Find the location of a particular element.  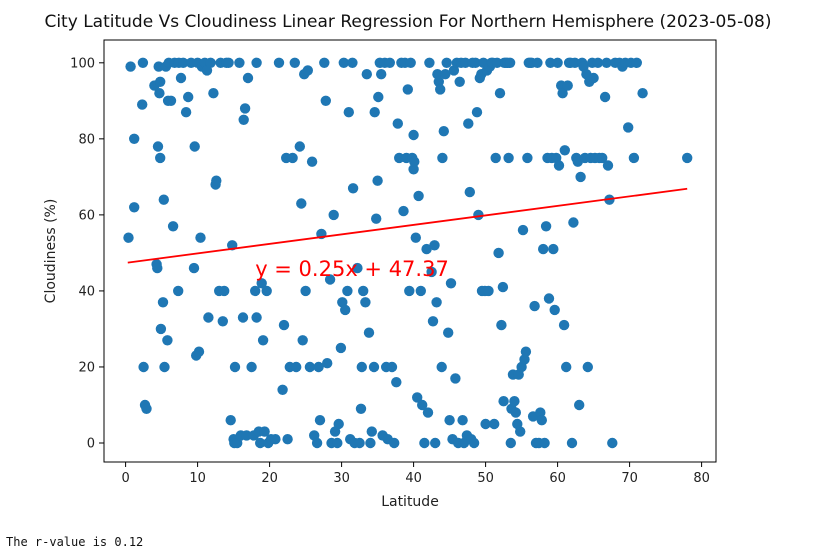

x-axis-ticks: 0 10 20 30 40 50 60 70 80 is located at coordinates (415, 474).